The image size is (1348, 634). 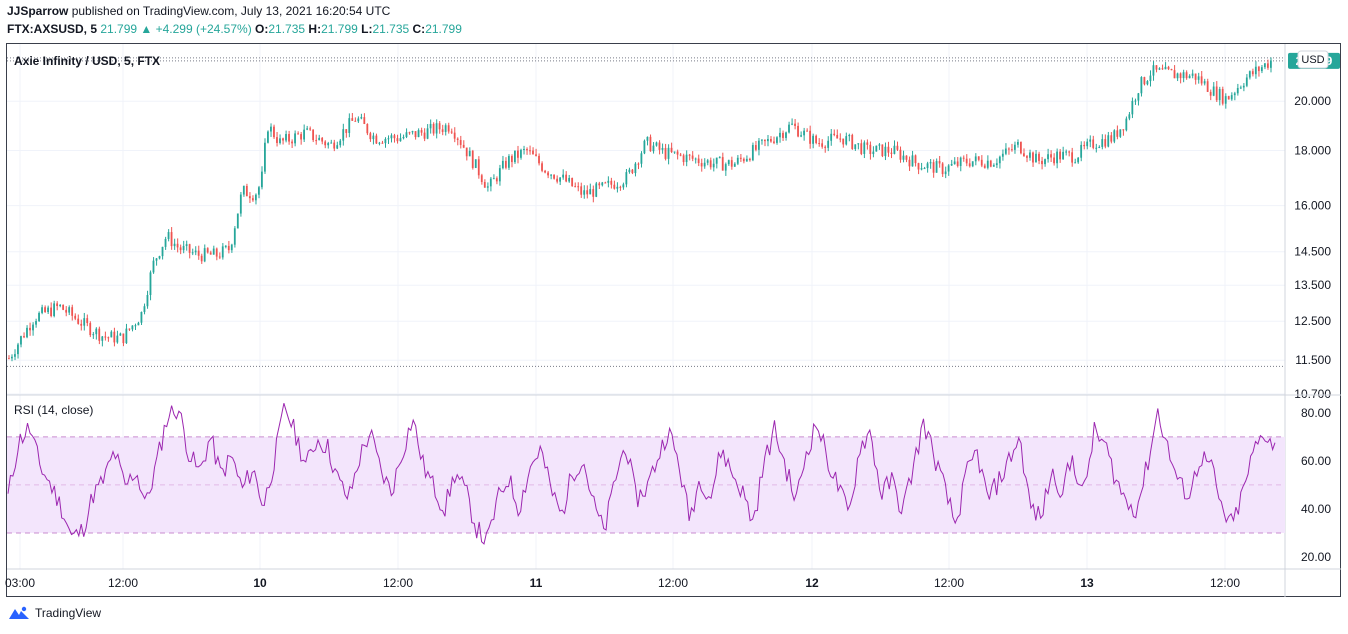 I want to click on x-tick-label: 13, so click(x=1087, y=583).